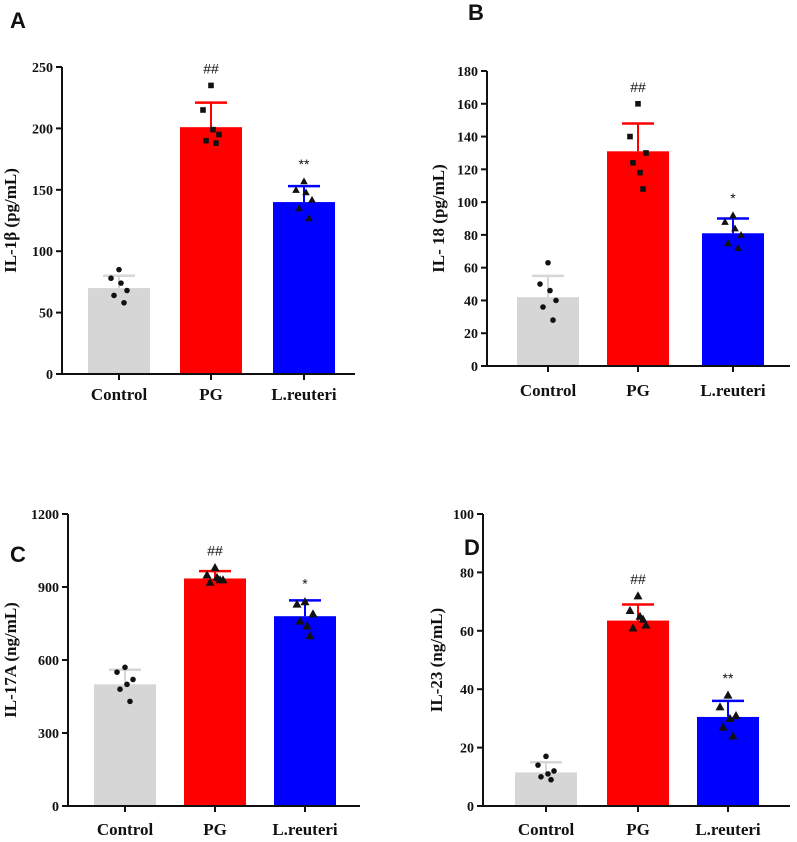 The image size is (797, 842). What do you see at coordinates (10, 660) in the screenshot?
I see `y-axis-label: IL-17A (ng/mL)` at bounding box center [10, 660].